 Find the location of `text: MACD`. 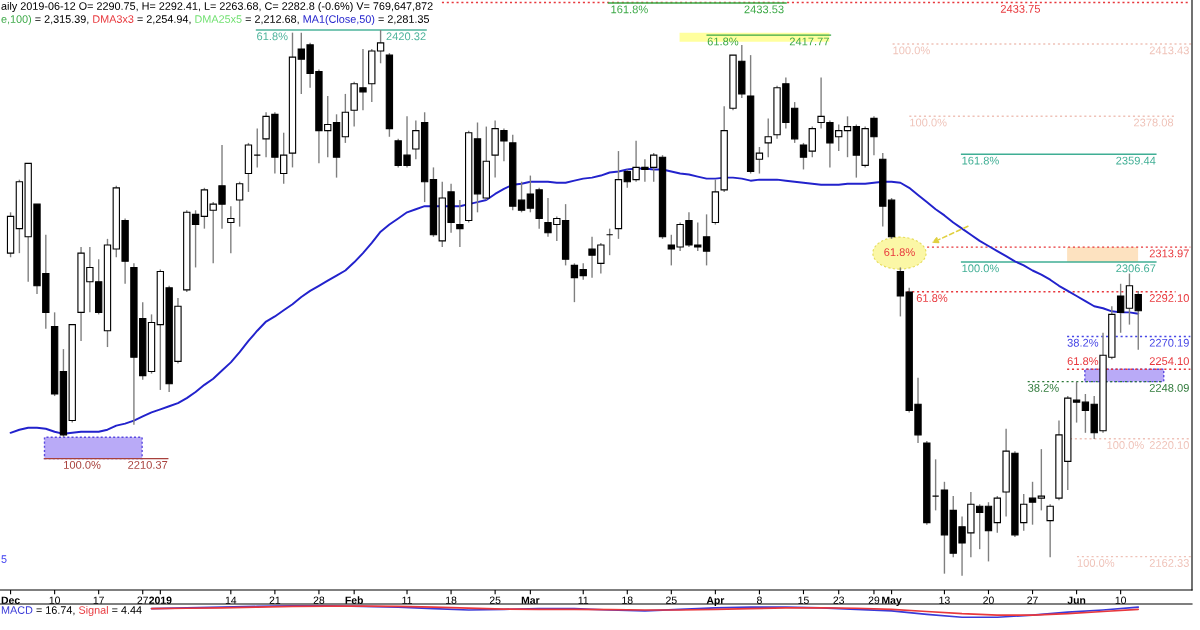

text: MACD is located at coordinates (17, 610).